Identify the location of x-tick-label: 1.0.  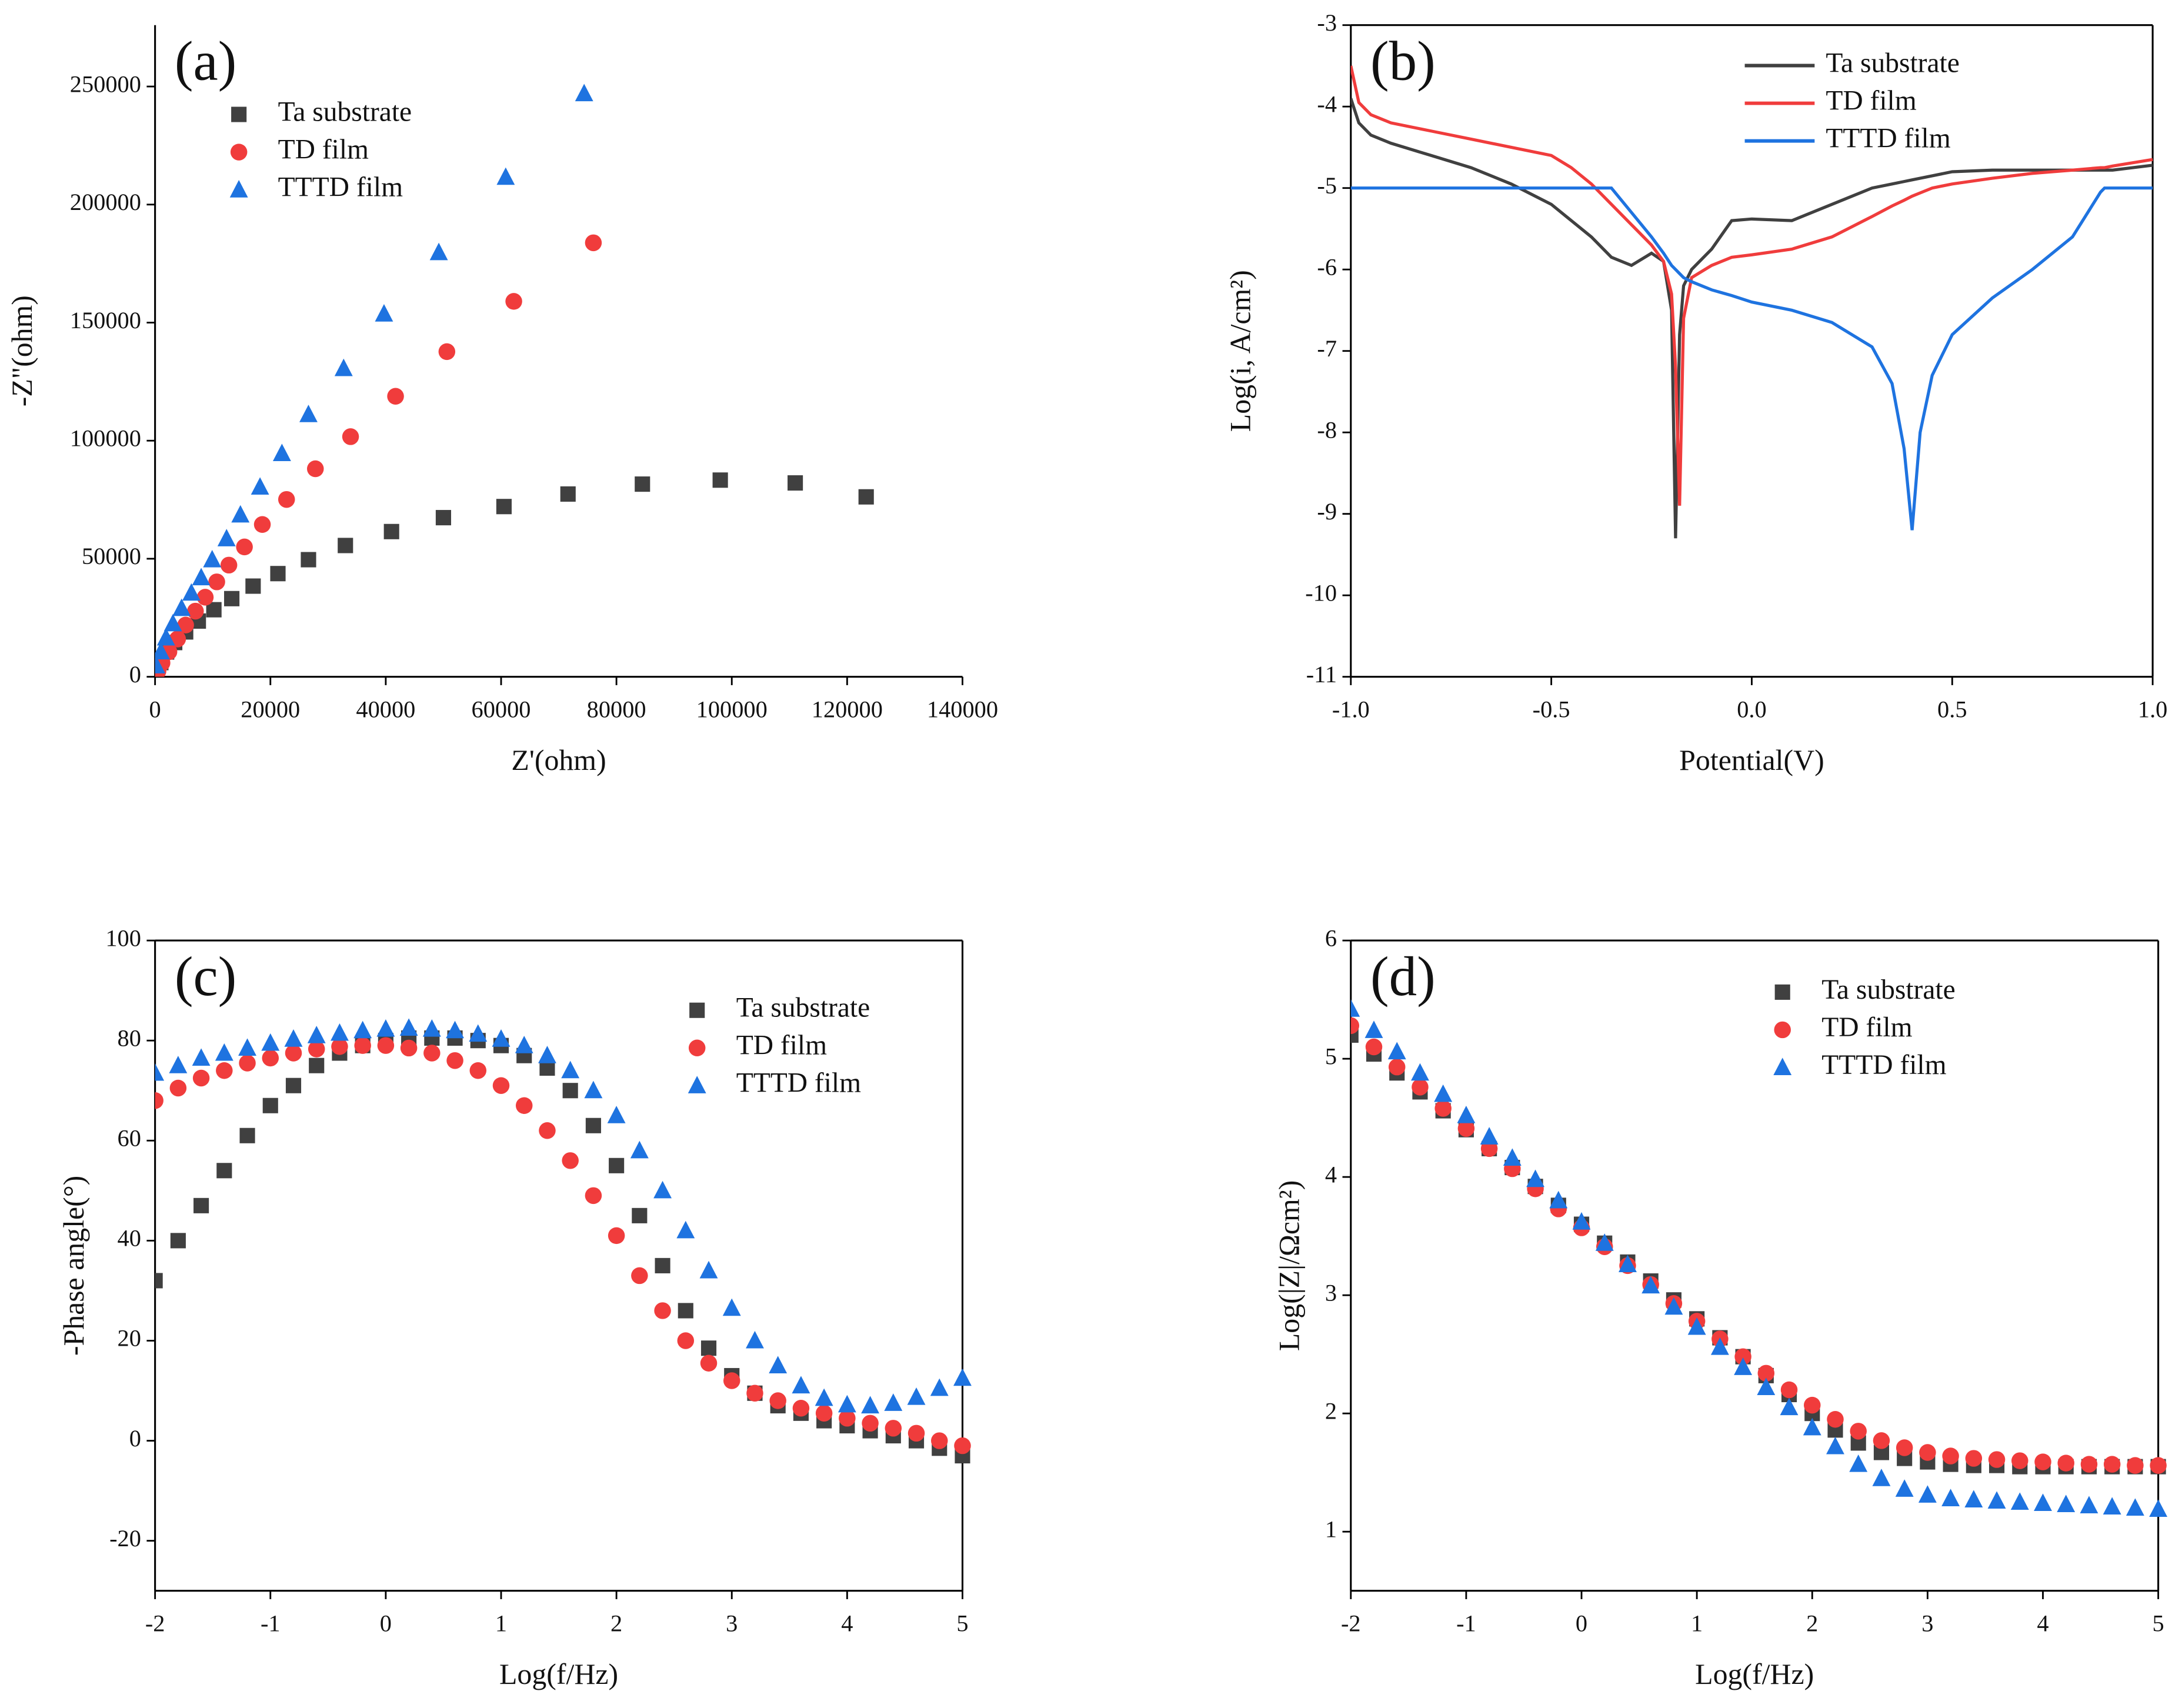
(2152, 709).